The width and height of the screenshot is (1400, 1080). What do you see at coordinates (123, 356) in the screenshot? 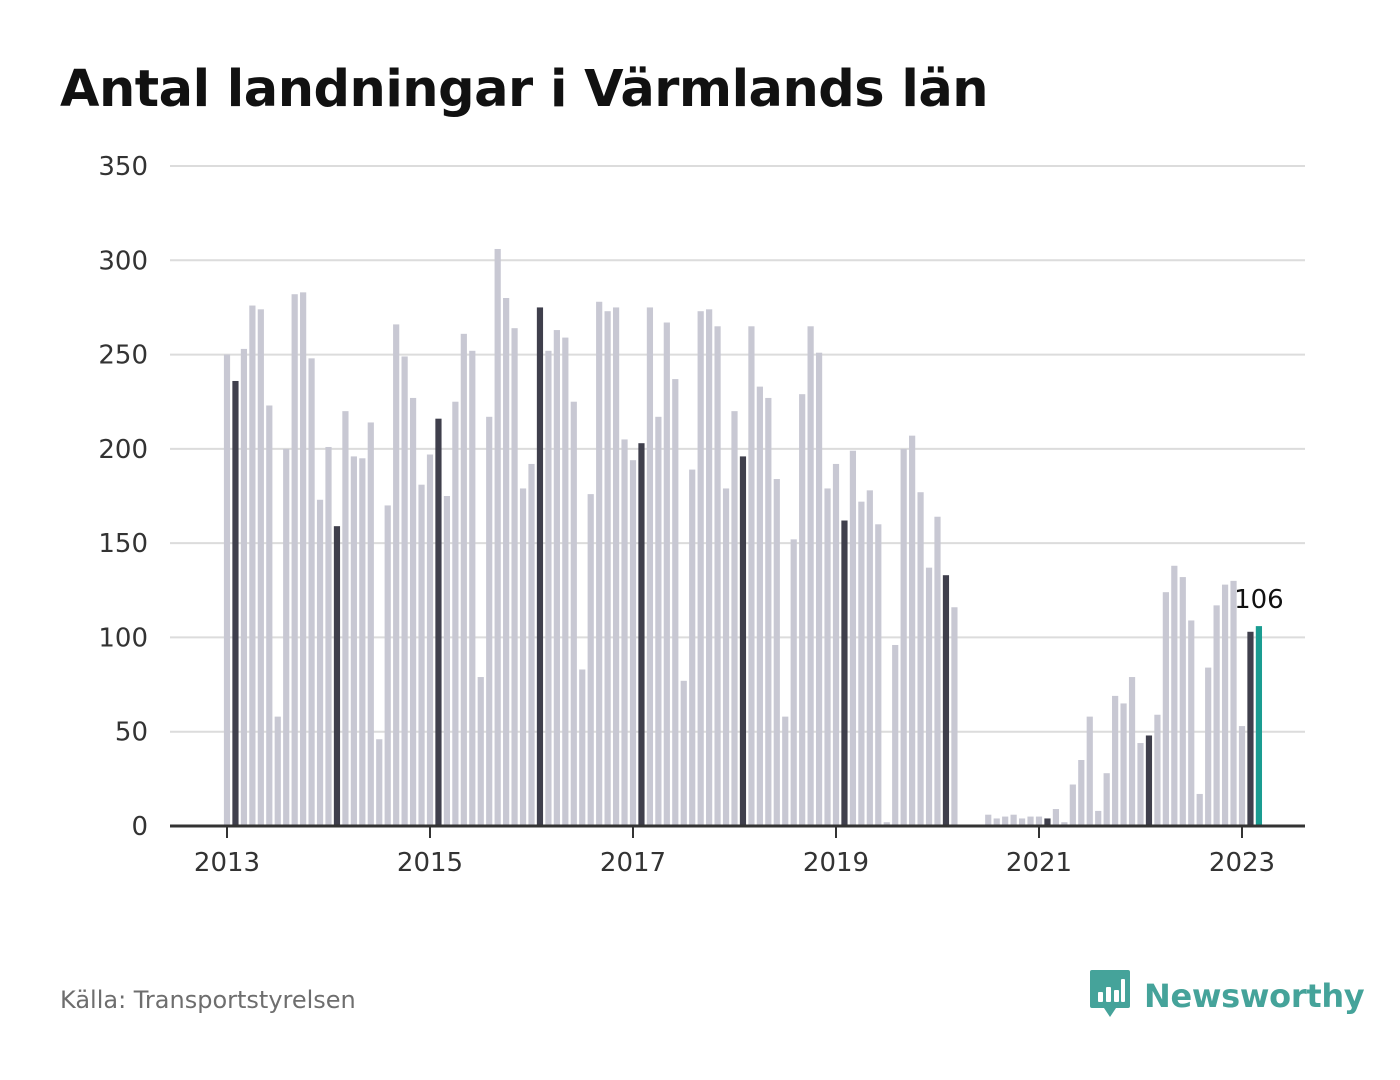
I see `y-tick-label: 250` at bounding box center [123, 356].